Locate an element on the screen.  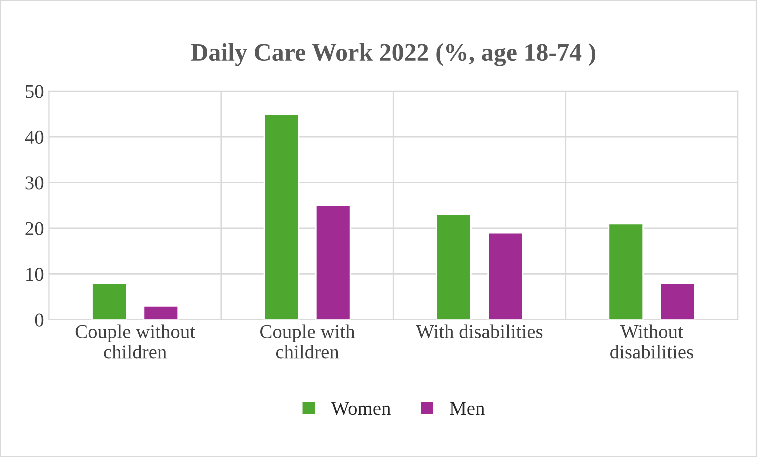
y-tick-label: 40 is located at coordinates (34, 137).